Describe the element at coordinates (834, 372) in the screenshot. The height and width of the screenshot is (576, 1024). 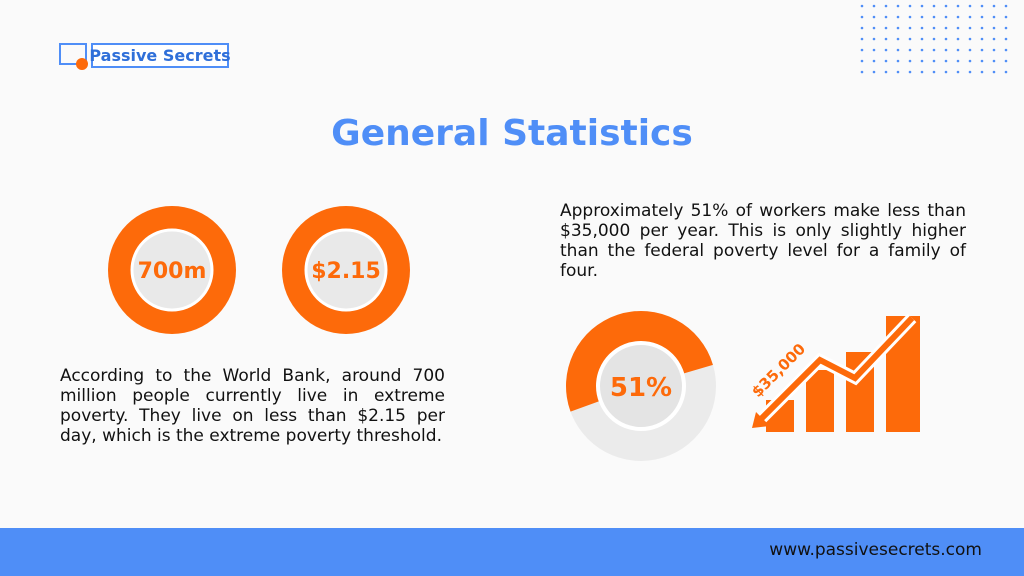
I see `trend-icon: $35,000` at that location.